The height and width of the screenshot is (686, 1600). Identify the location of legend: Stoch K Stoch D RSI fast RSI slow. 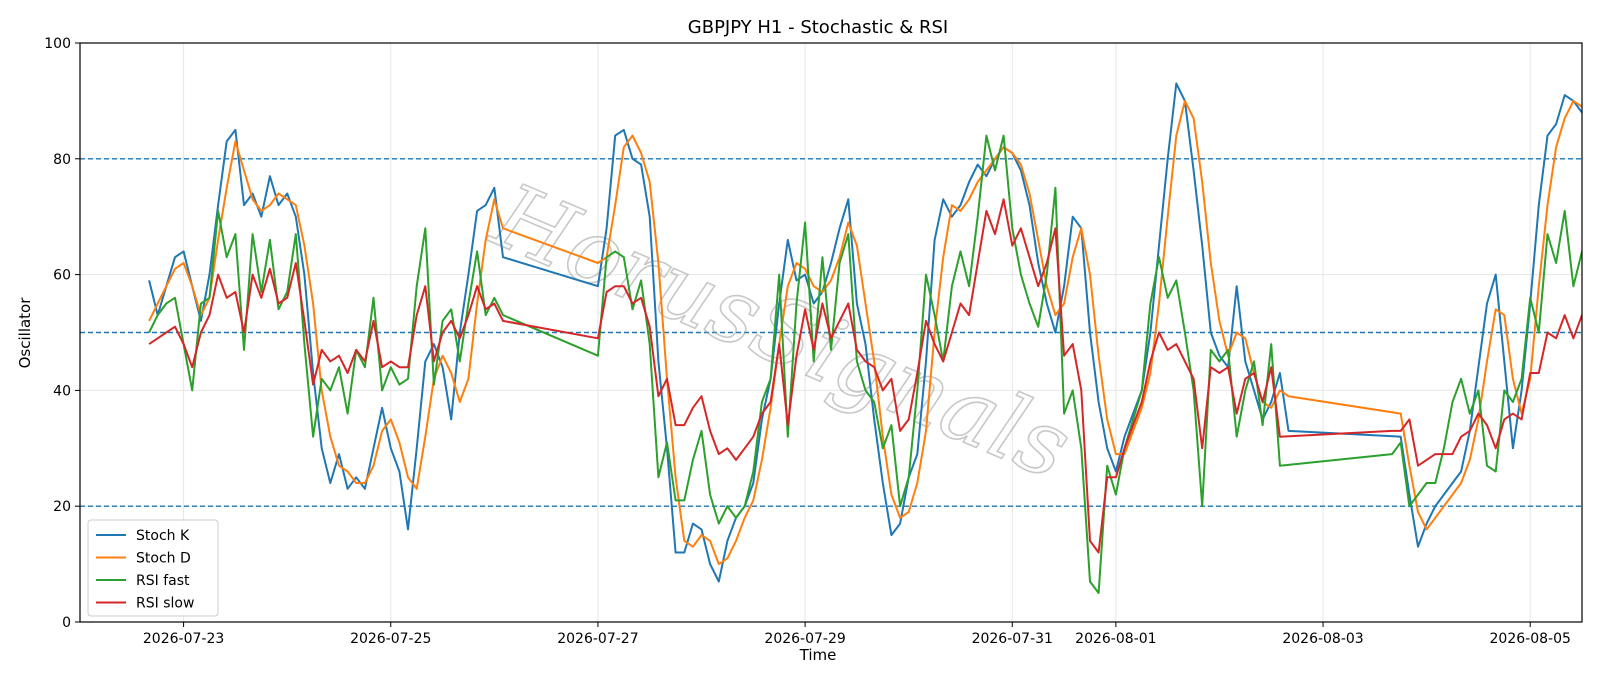
(153, 568).